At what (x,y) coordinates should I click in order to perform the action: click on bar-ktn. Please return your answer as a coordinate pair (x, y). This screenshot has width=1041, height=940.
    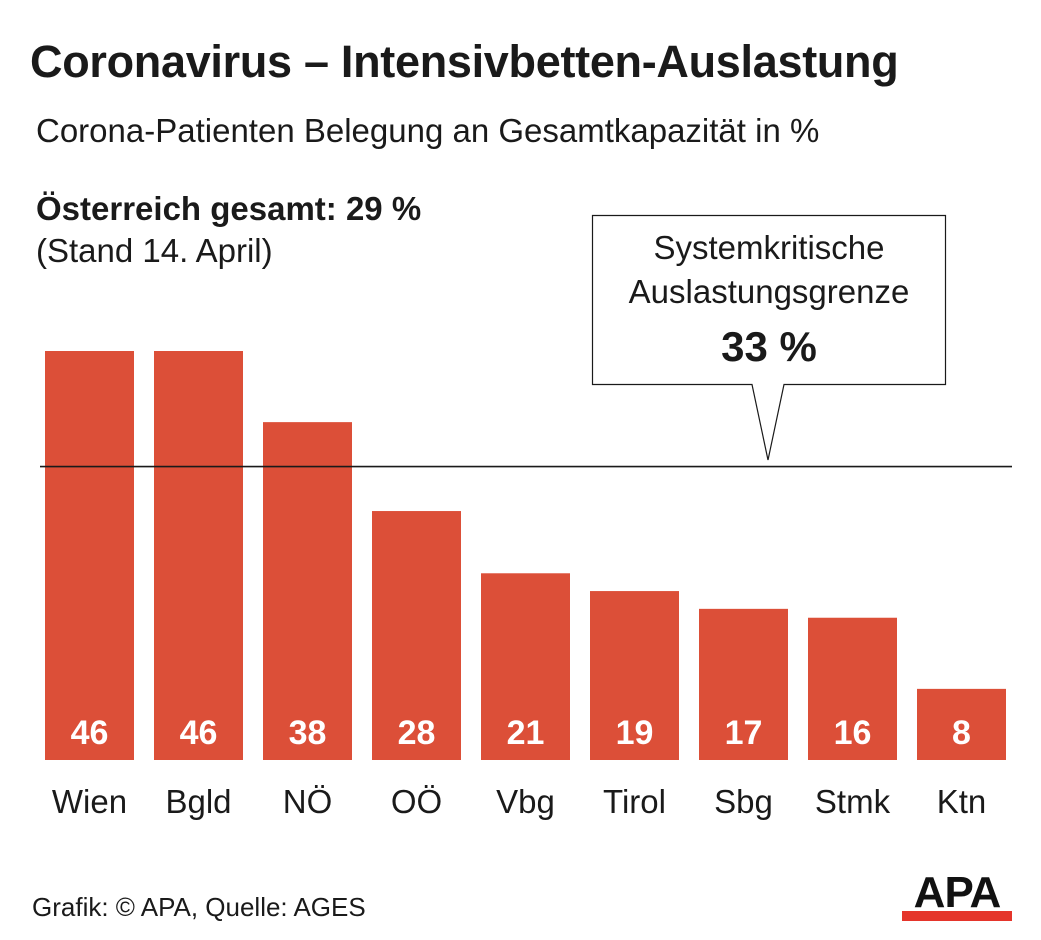
    Looking at the image, I should click on (961, 724).